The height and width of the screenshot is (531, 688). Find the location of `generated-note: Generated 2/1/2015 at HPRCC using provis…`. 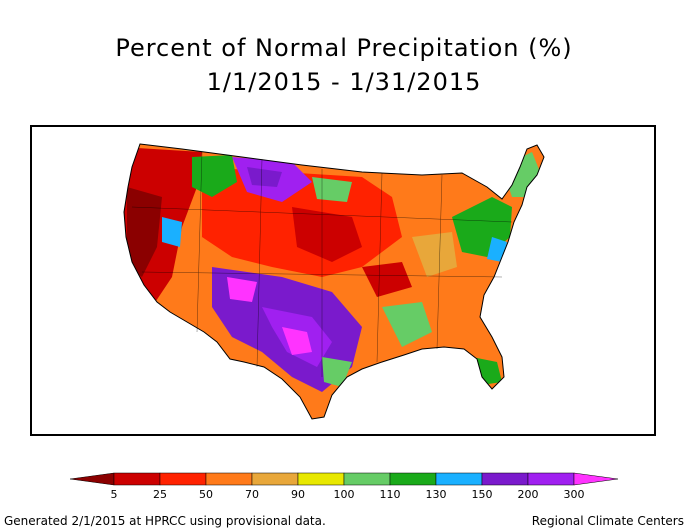

generated-note: Generated 2/1/2015 at HPRCC using provis… is located at coordinates (165, 521).